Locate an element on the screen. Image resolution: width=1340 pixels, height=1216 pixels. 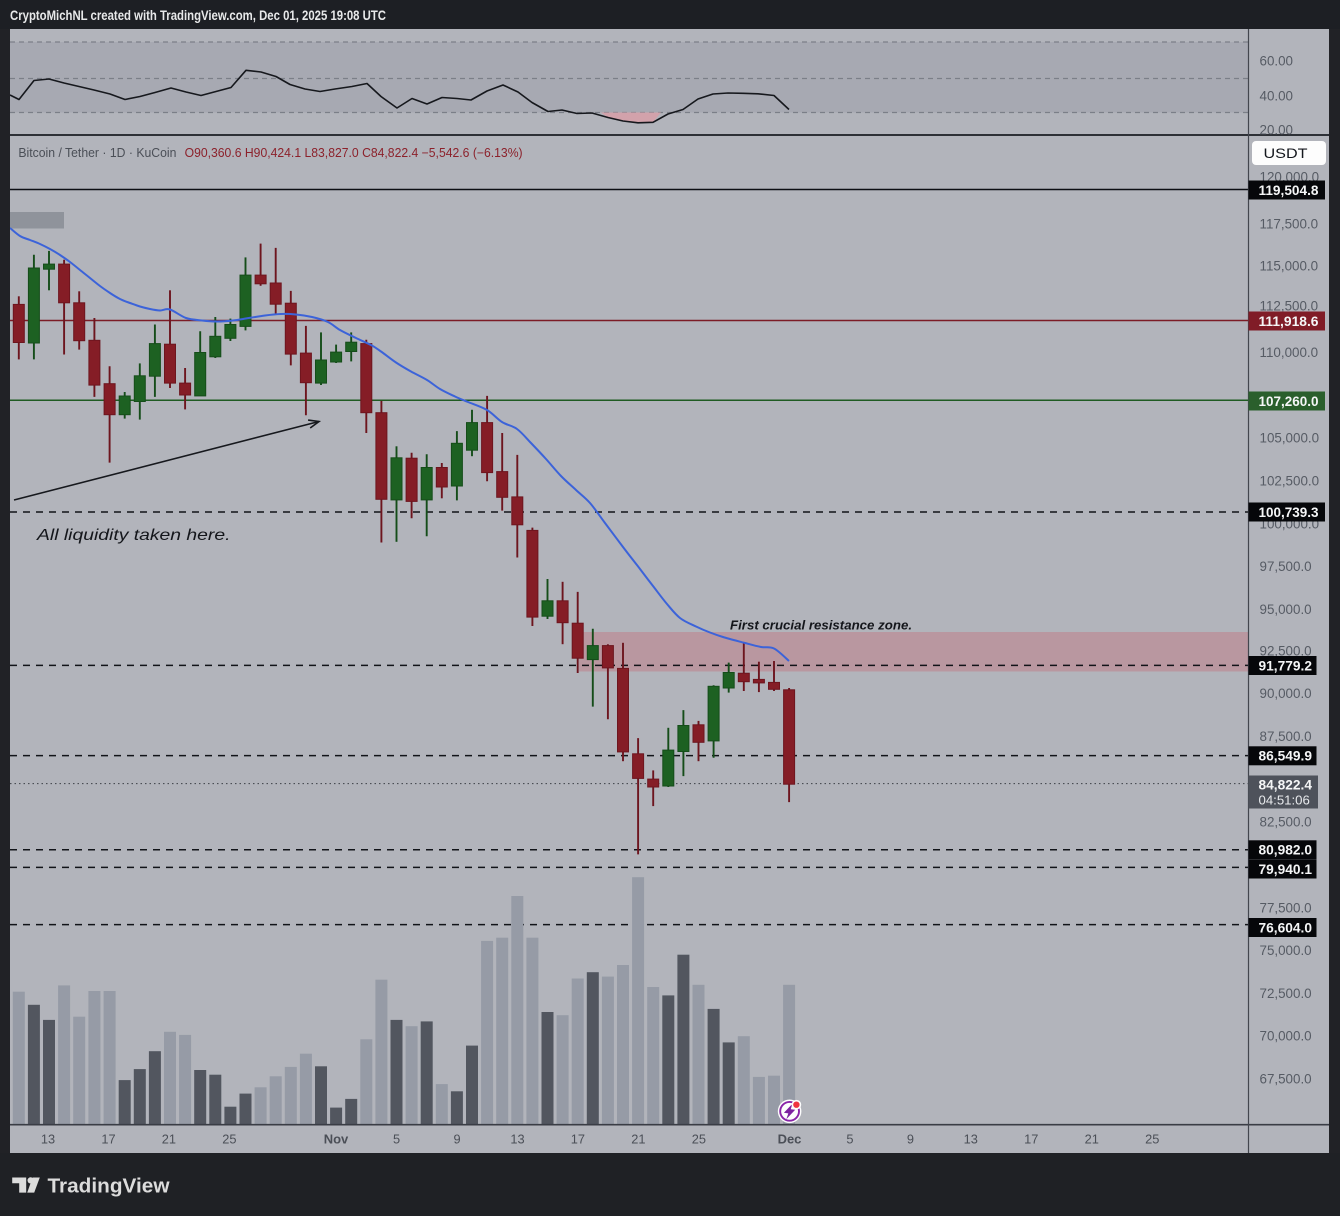
svg-text: 102,500.0 is located at coordinates (1290, 481).